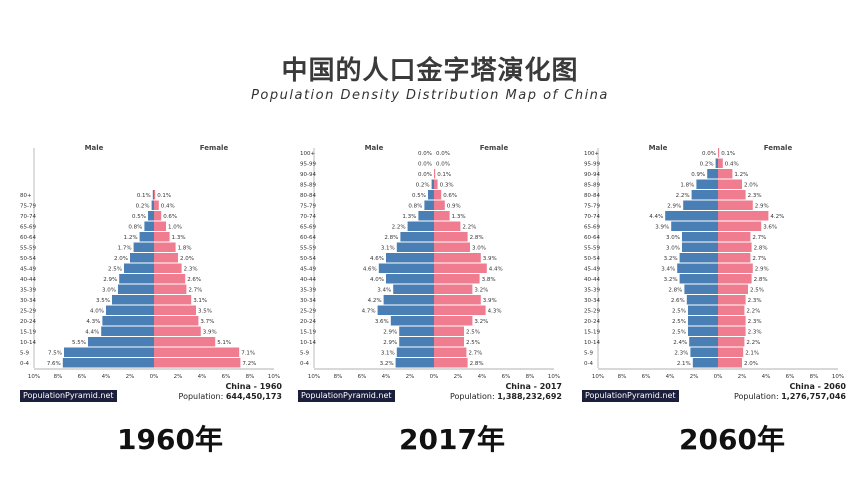 This screenshot has width=860, height=484. What do you see at coordinates (185, 249) in the screenshot?
I see `data-label-female: 1.8%` at bounding box center [185, 249].